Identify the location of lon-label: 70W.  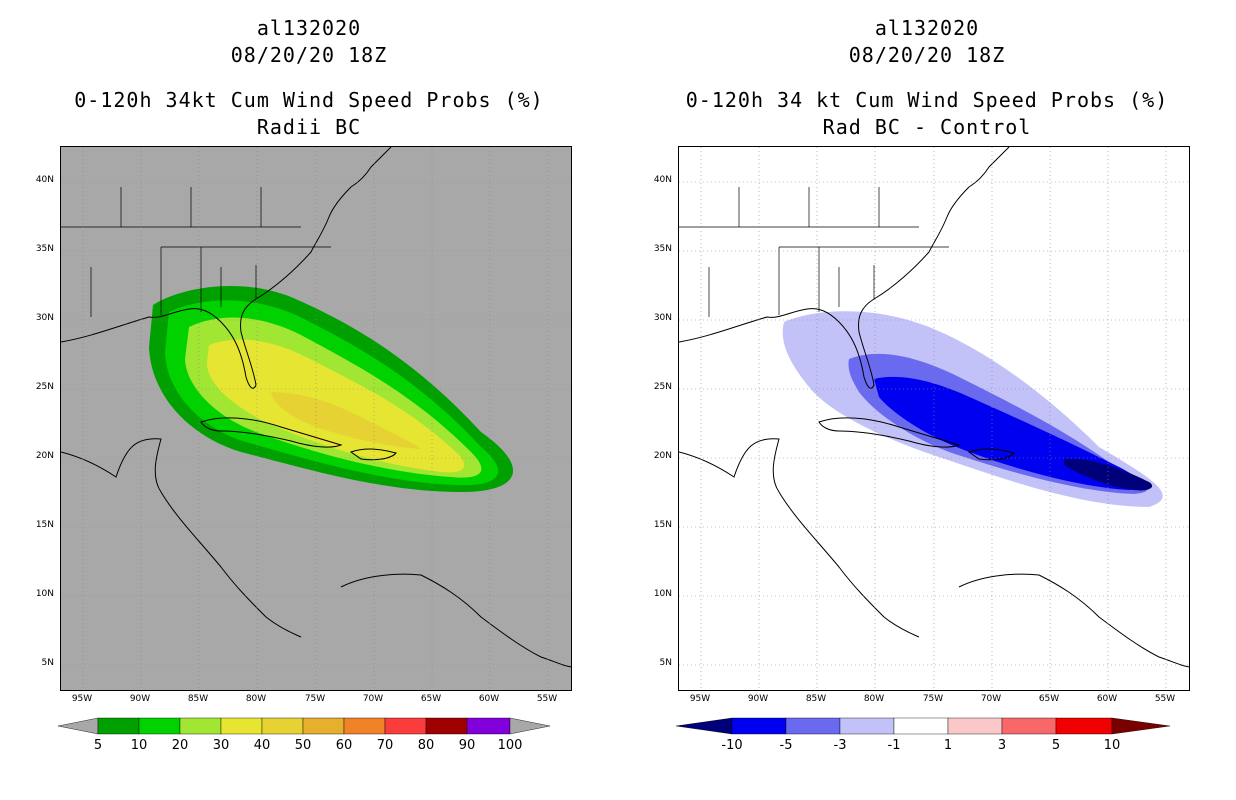
(373, 699).